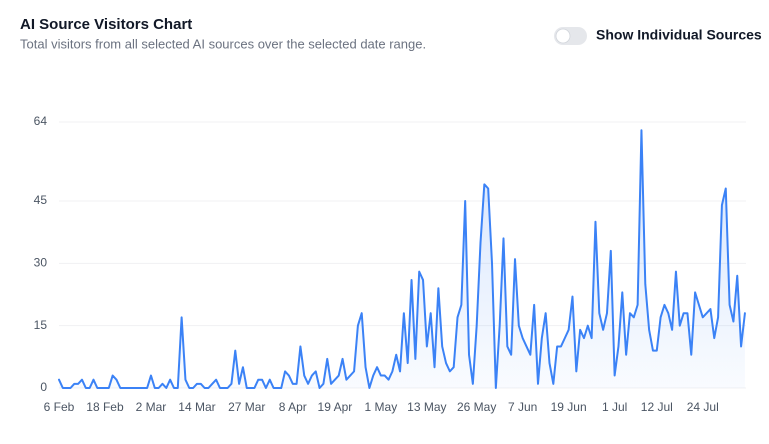 The height and width of the screenshot is (444, 769). I want to click on x-tick-label: 26 May, so click(476, 407).